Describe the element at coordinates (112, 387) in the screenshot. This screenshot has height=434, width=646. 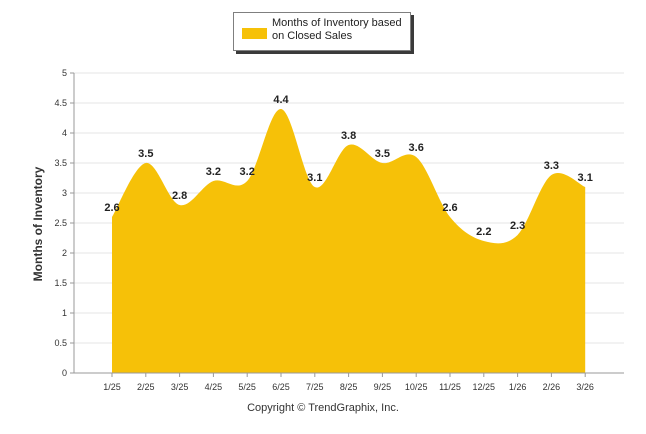
I see `x-tick-label: 1/25` at that location.